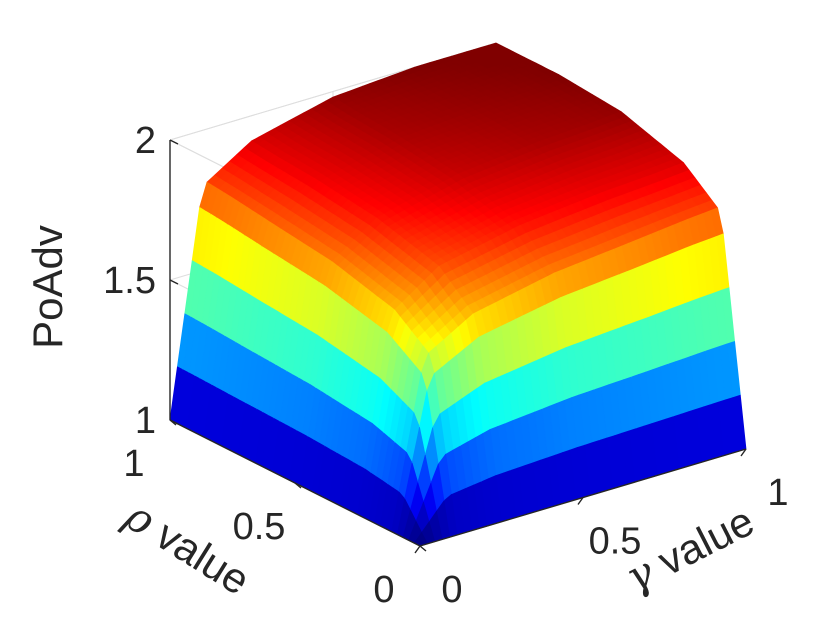 Image resolution: width=822 pixels, height=617 pixels. I want to click on y-tick-label-1: 0.5, so click(259, 527).